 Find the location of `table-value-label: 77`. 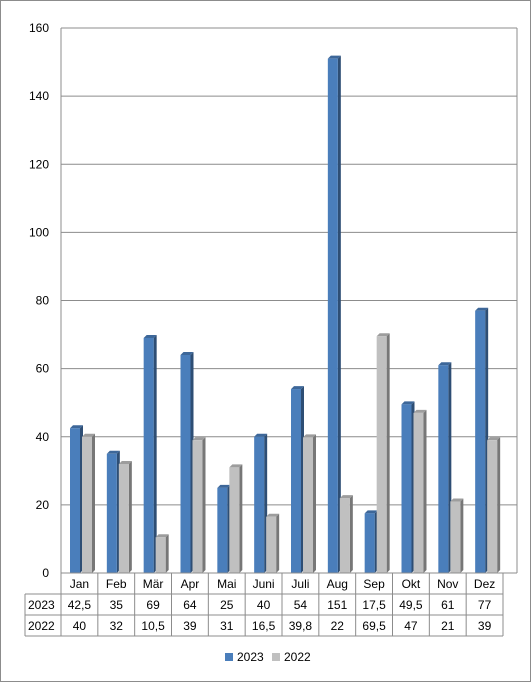

table-value-label: 77 is located at coordinates (485, 605).